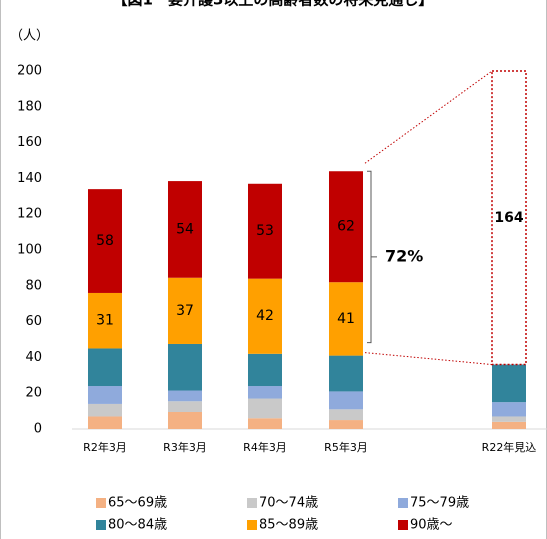 This screenshot has width=547, height=539. What do you see at coordinates (29, 106) in the screenshot?
I see `y-tick-label: 180` at bounding box center [29, 106].